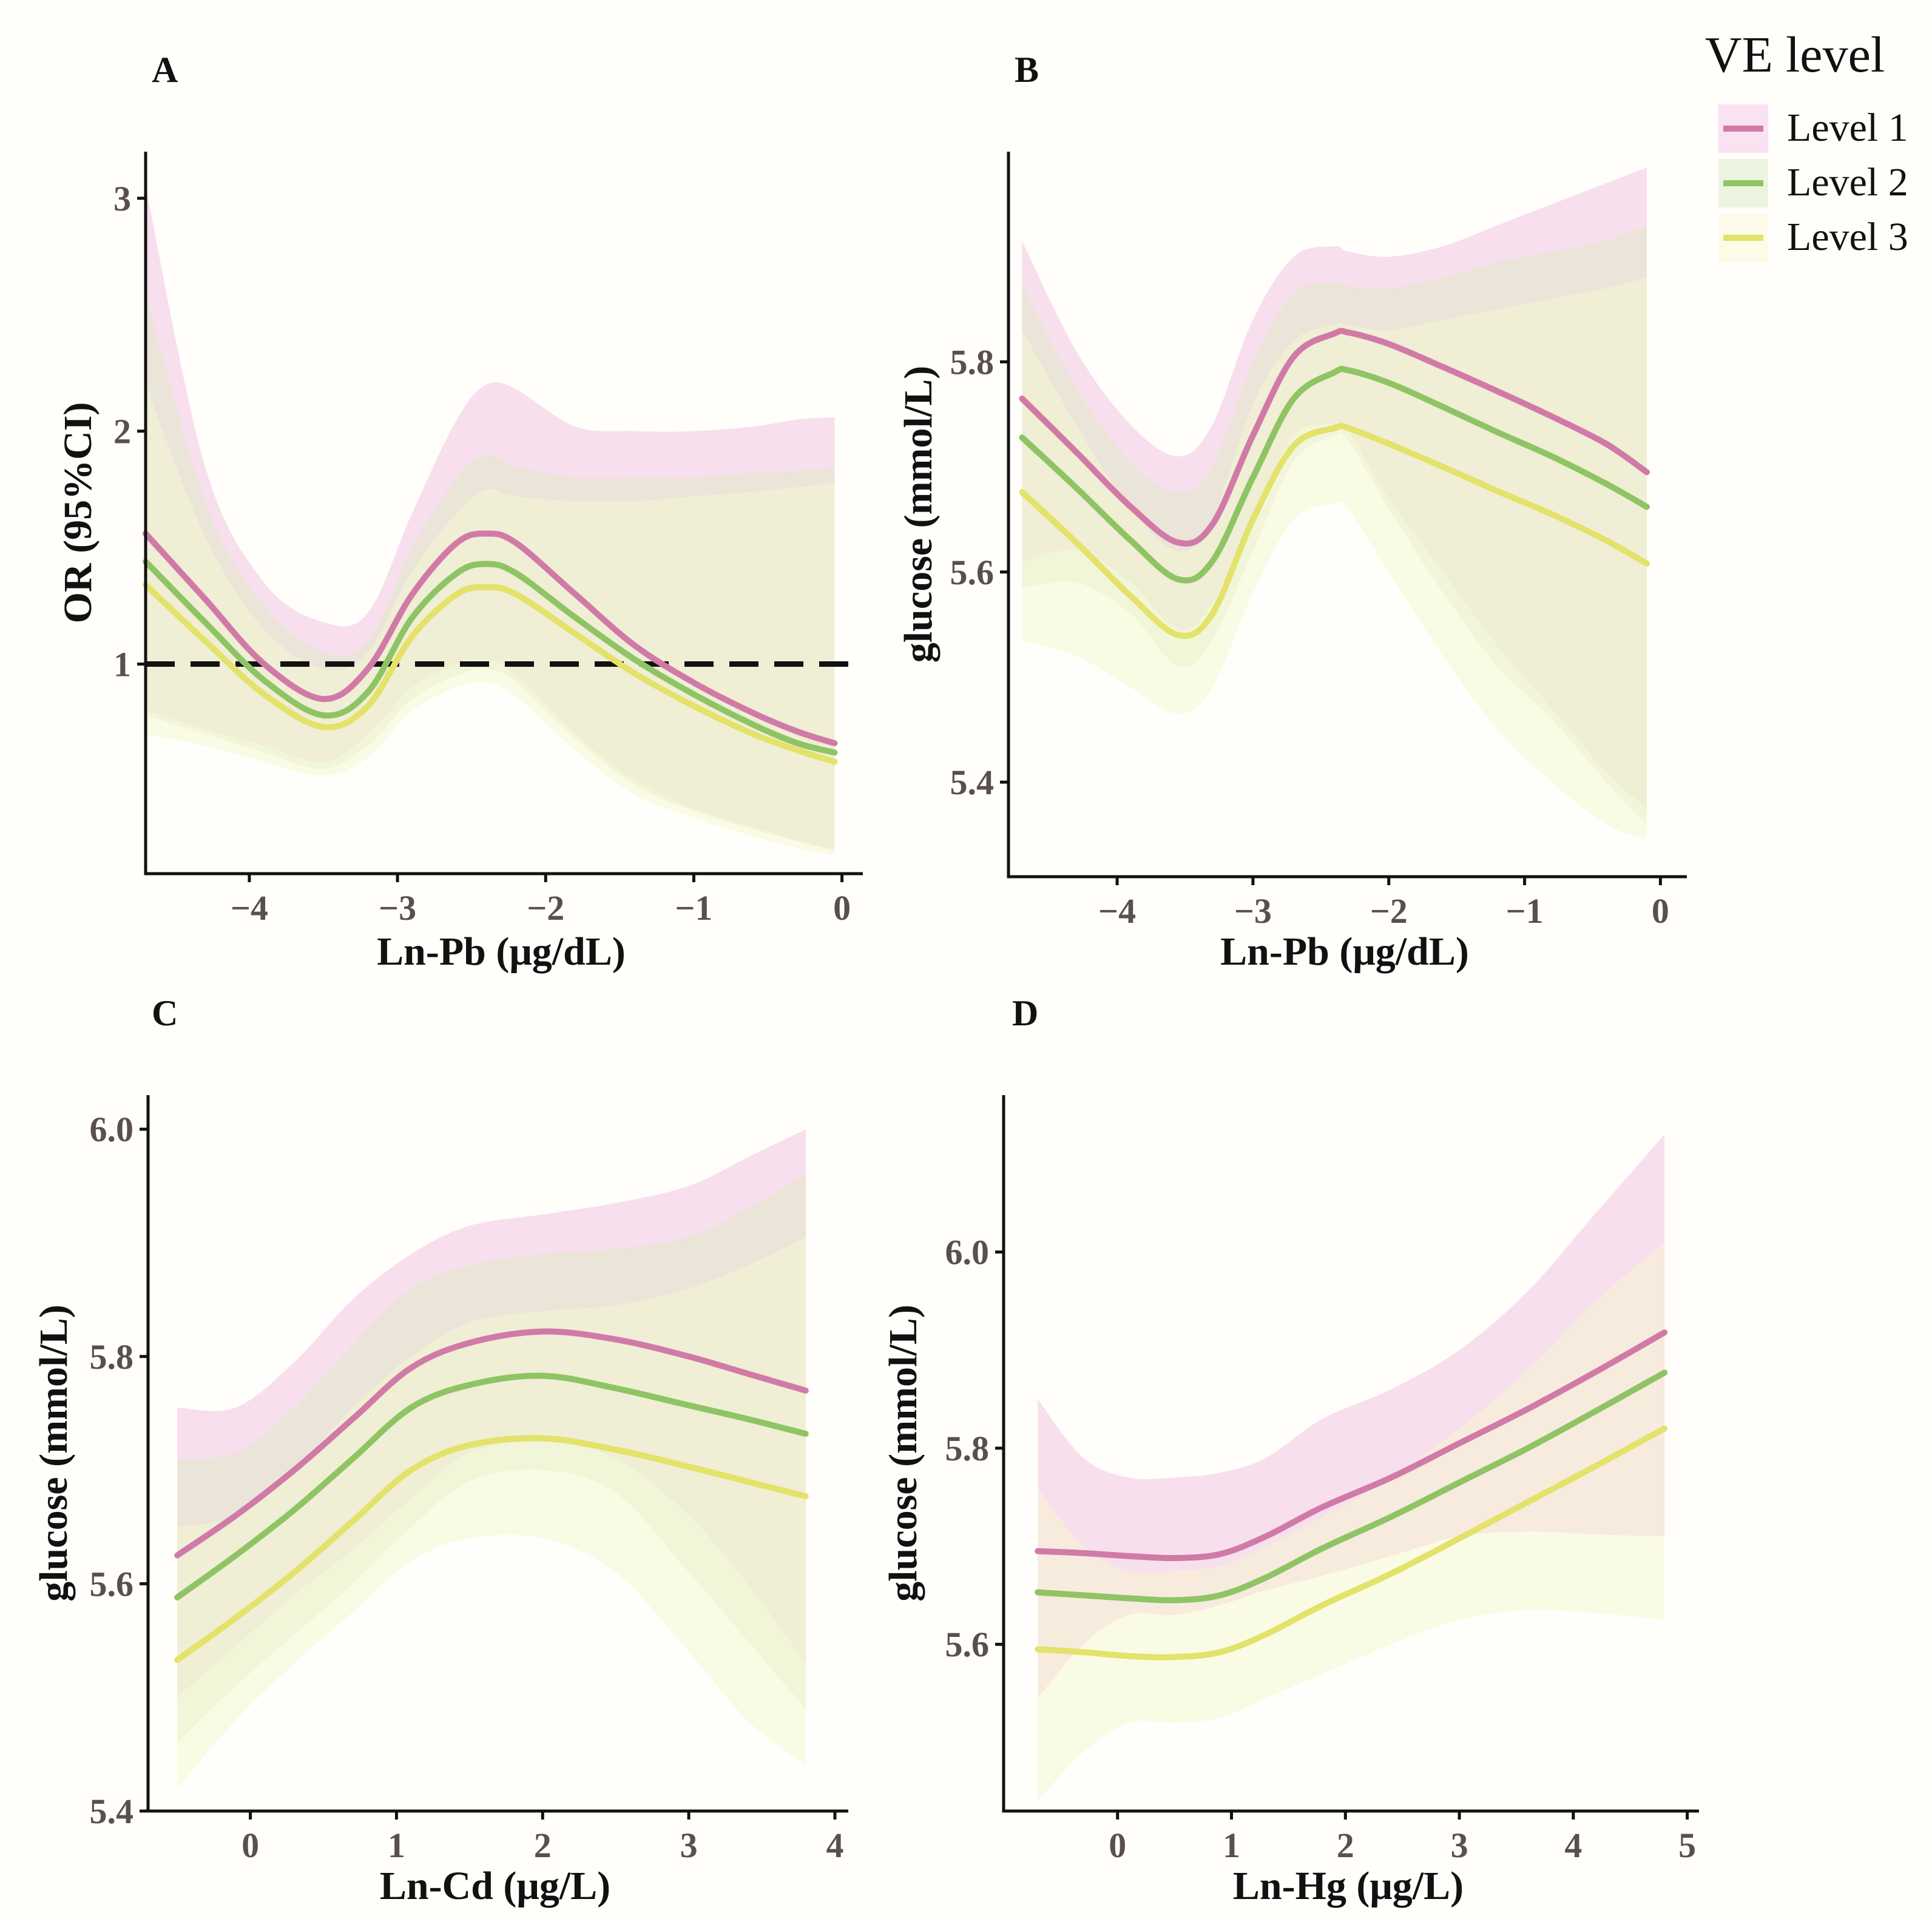 This screenshot has height=1916, width=1932. Describe the element at coordinates (165, 1013) in the screenshot. I see `panel-label: C` at that location.